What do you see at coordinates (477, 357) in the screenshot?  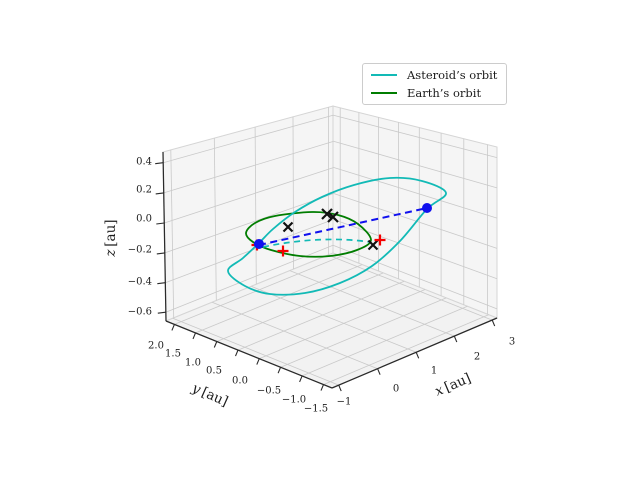 I see `x-tick-label: 2` at bounding box center [477, 357].